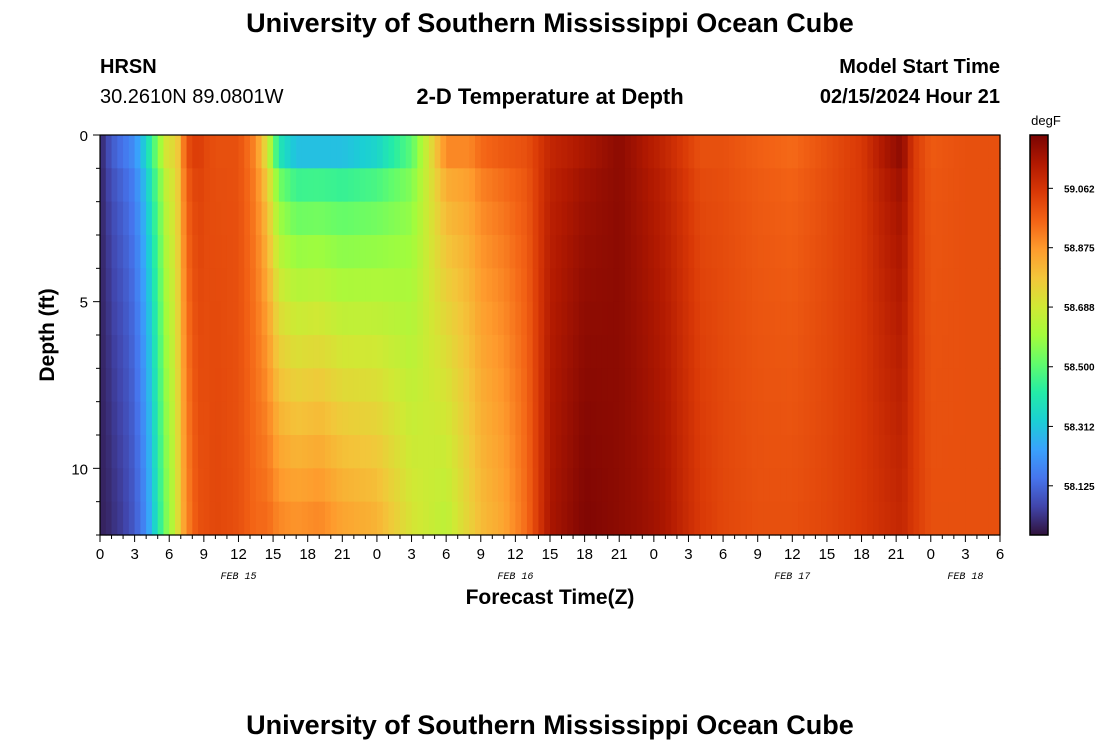 This screenshot has height=750, width=1100. Describe the element at coordinates (1079, 487) in the screenshot. I see `colorbar-tick-label: 58.125` at that location.